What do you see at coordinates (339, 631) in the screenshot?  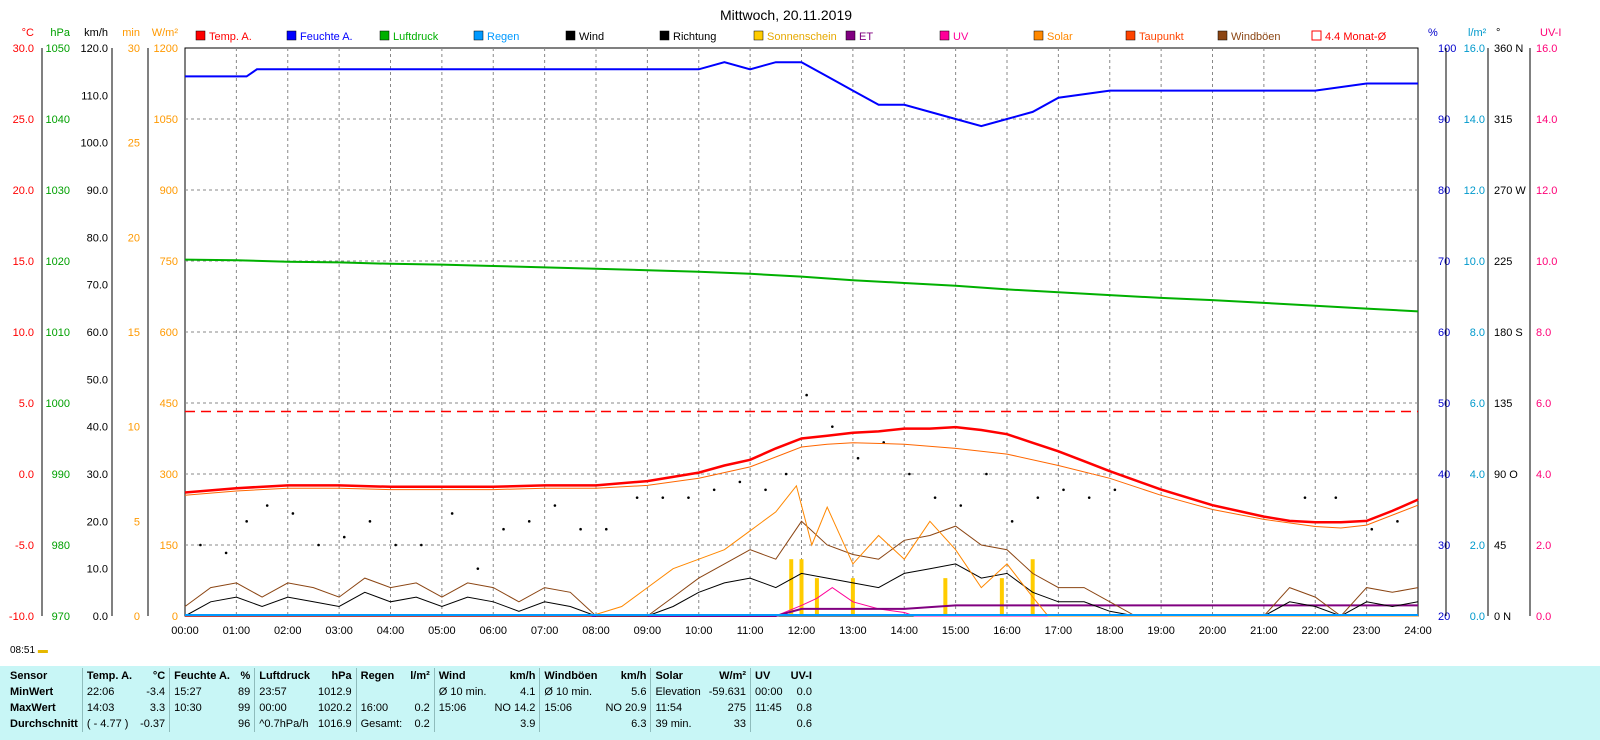 I see `x-tick-label: 03:00` at bounding box center [339, 631].